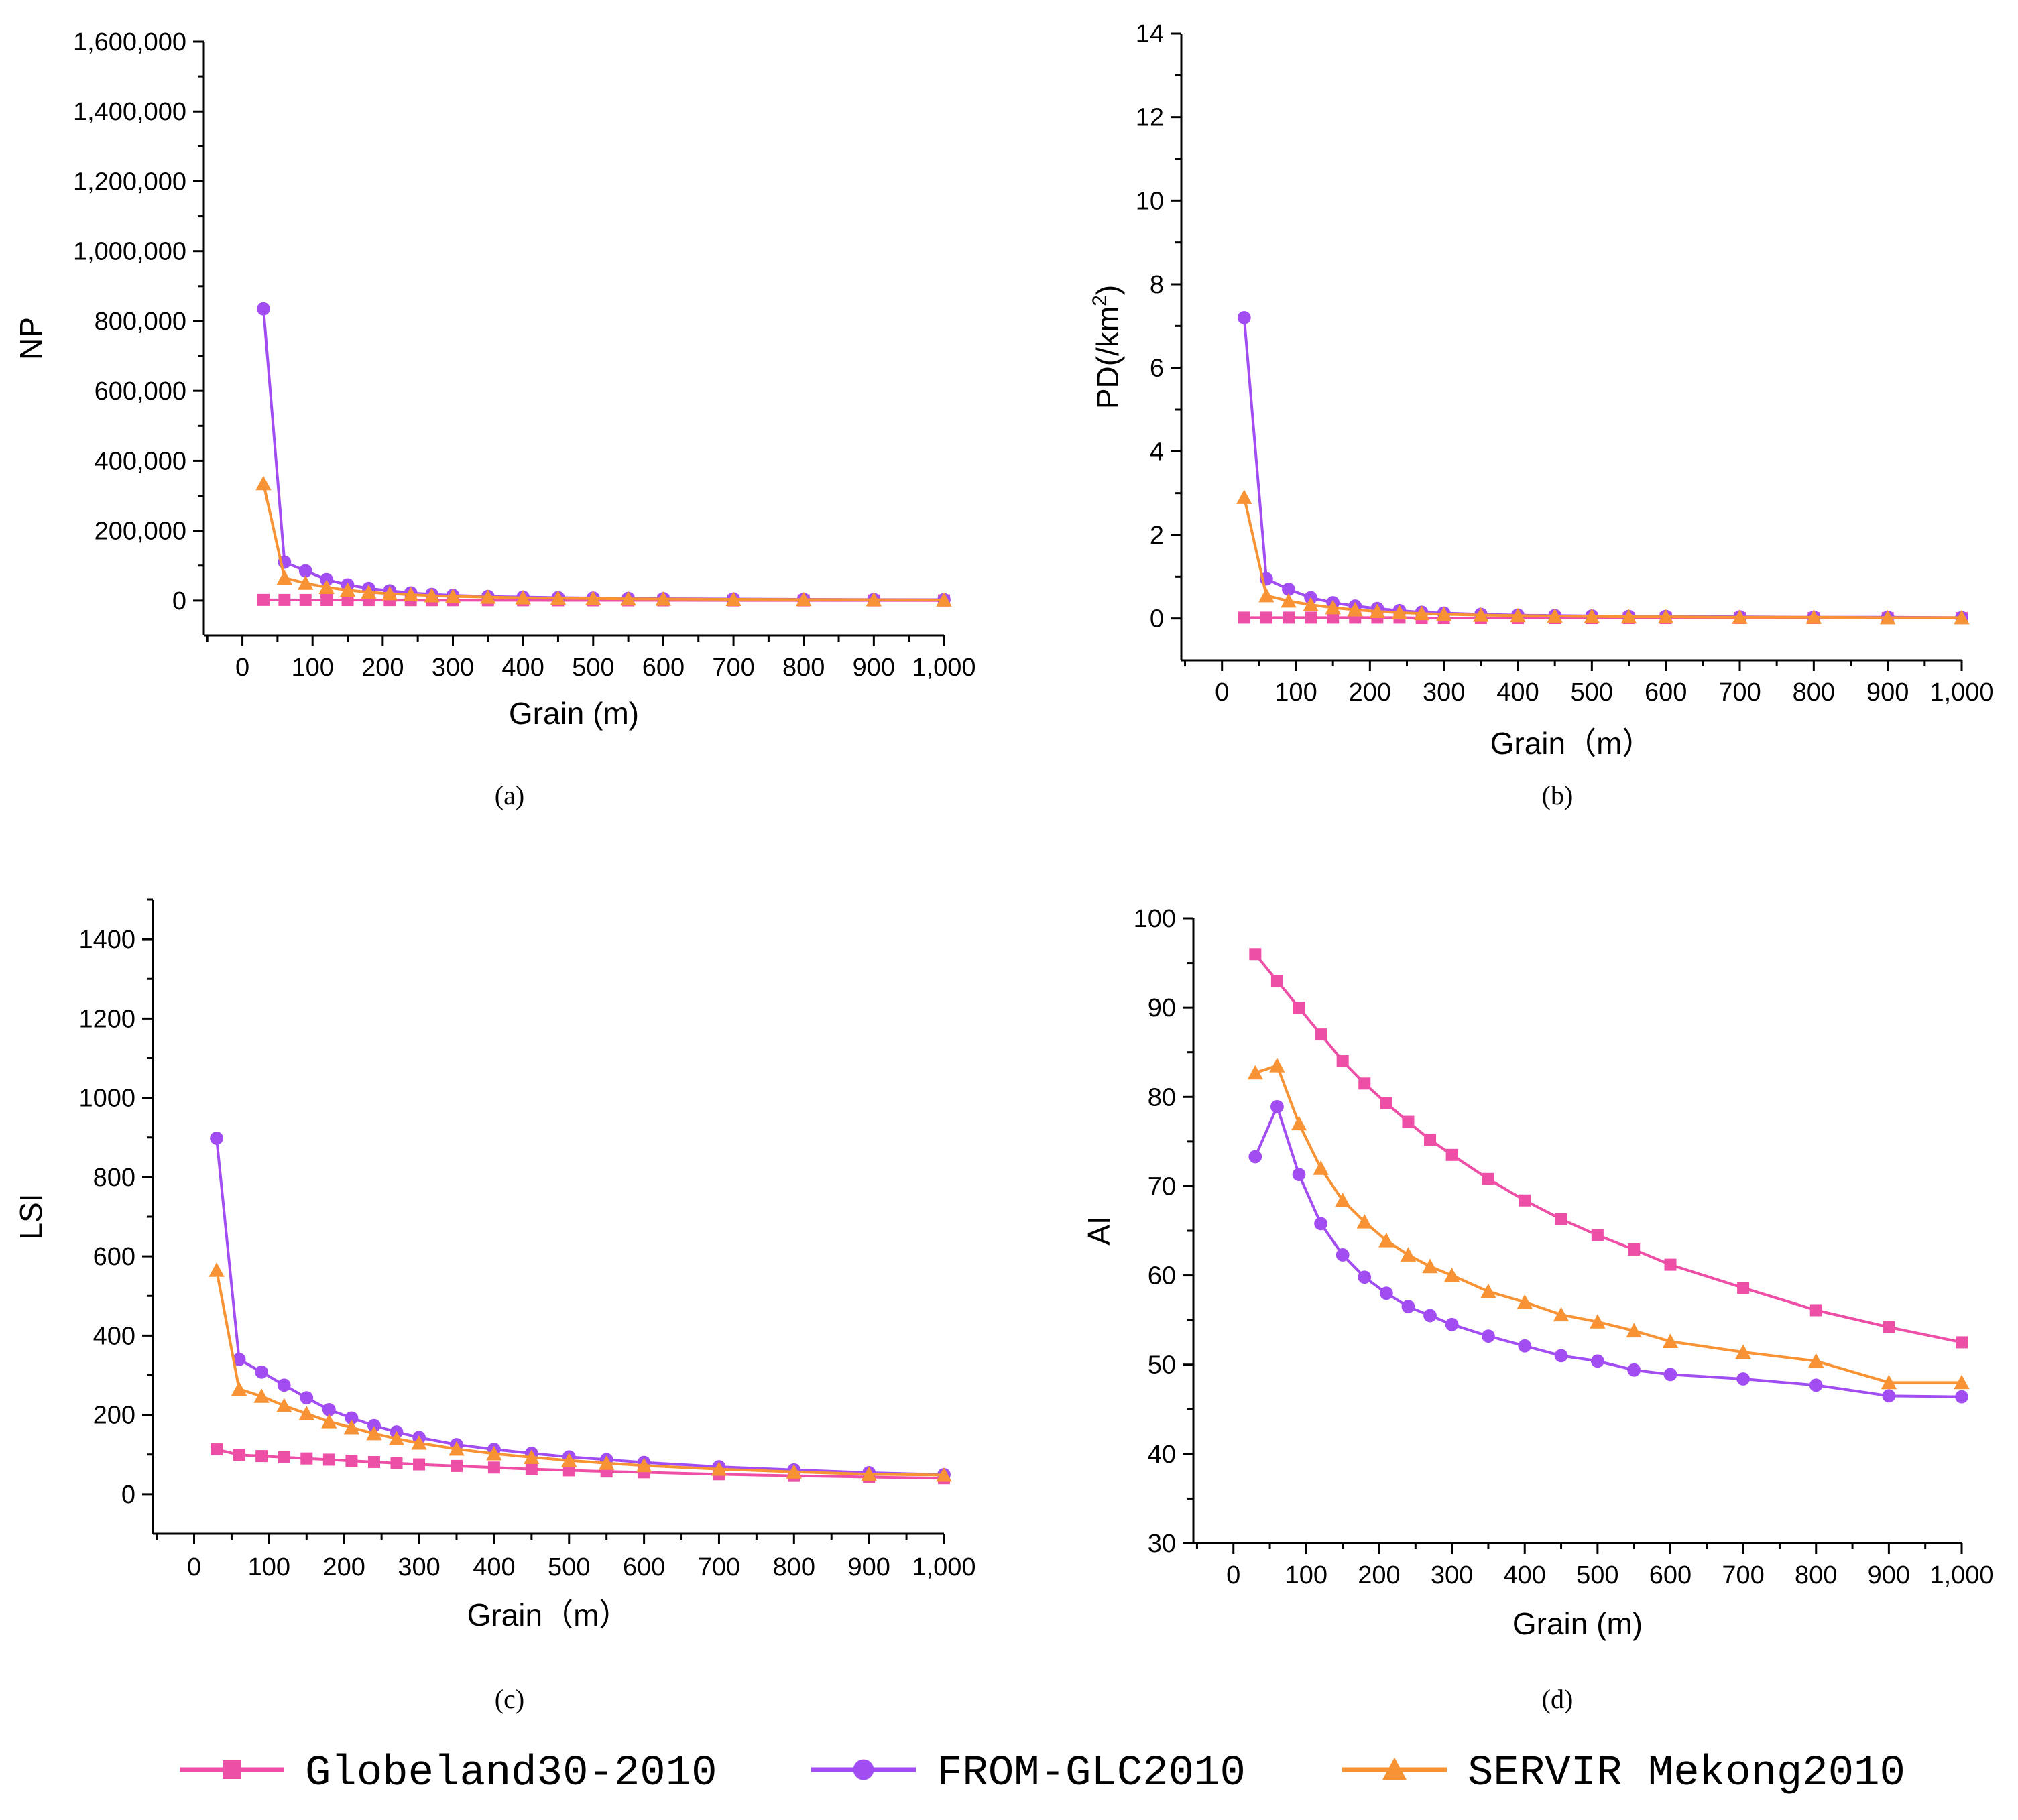  What do you see at coordinates (129, 42) in the screenshot?
I see `y-tick-label: 1,600,000` at bounding box center [129, 42].